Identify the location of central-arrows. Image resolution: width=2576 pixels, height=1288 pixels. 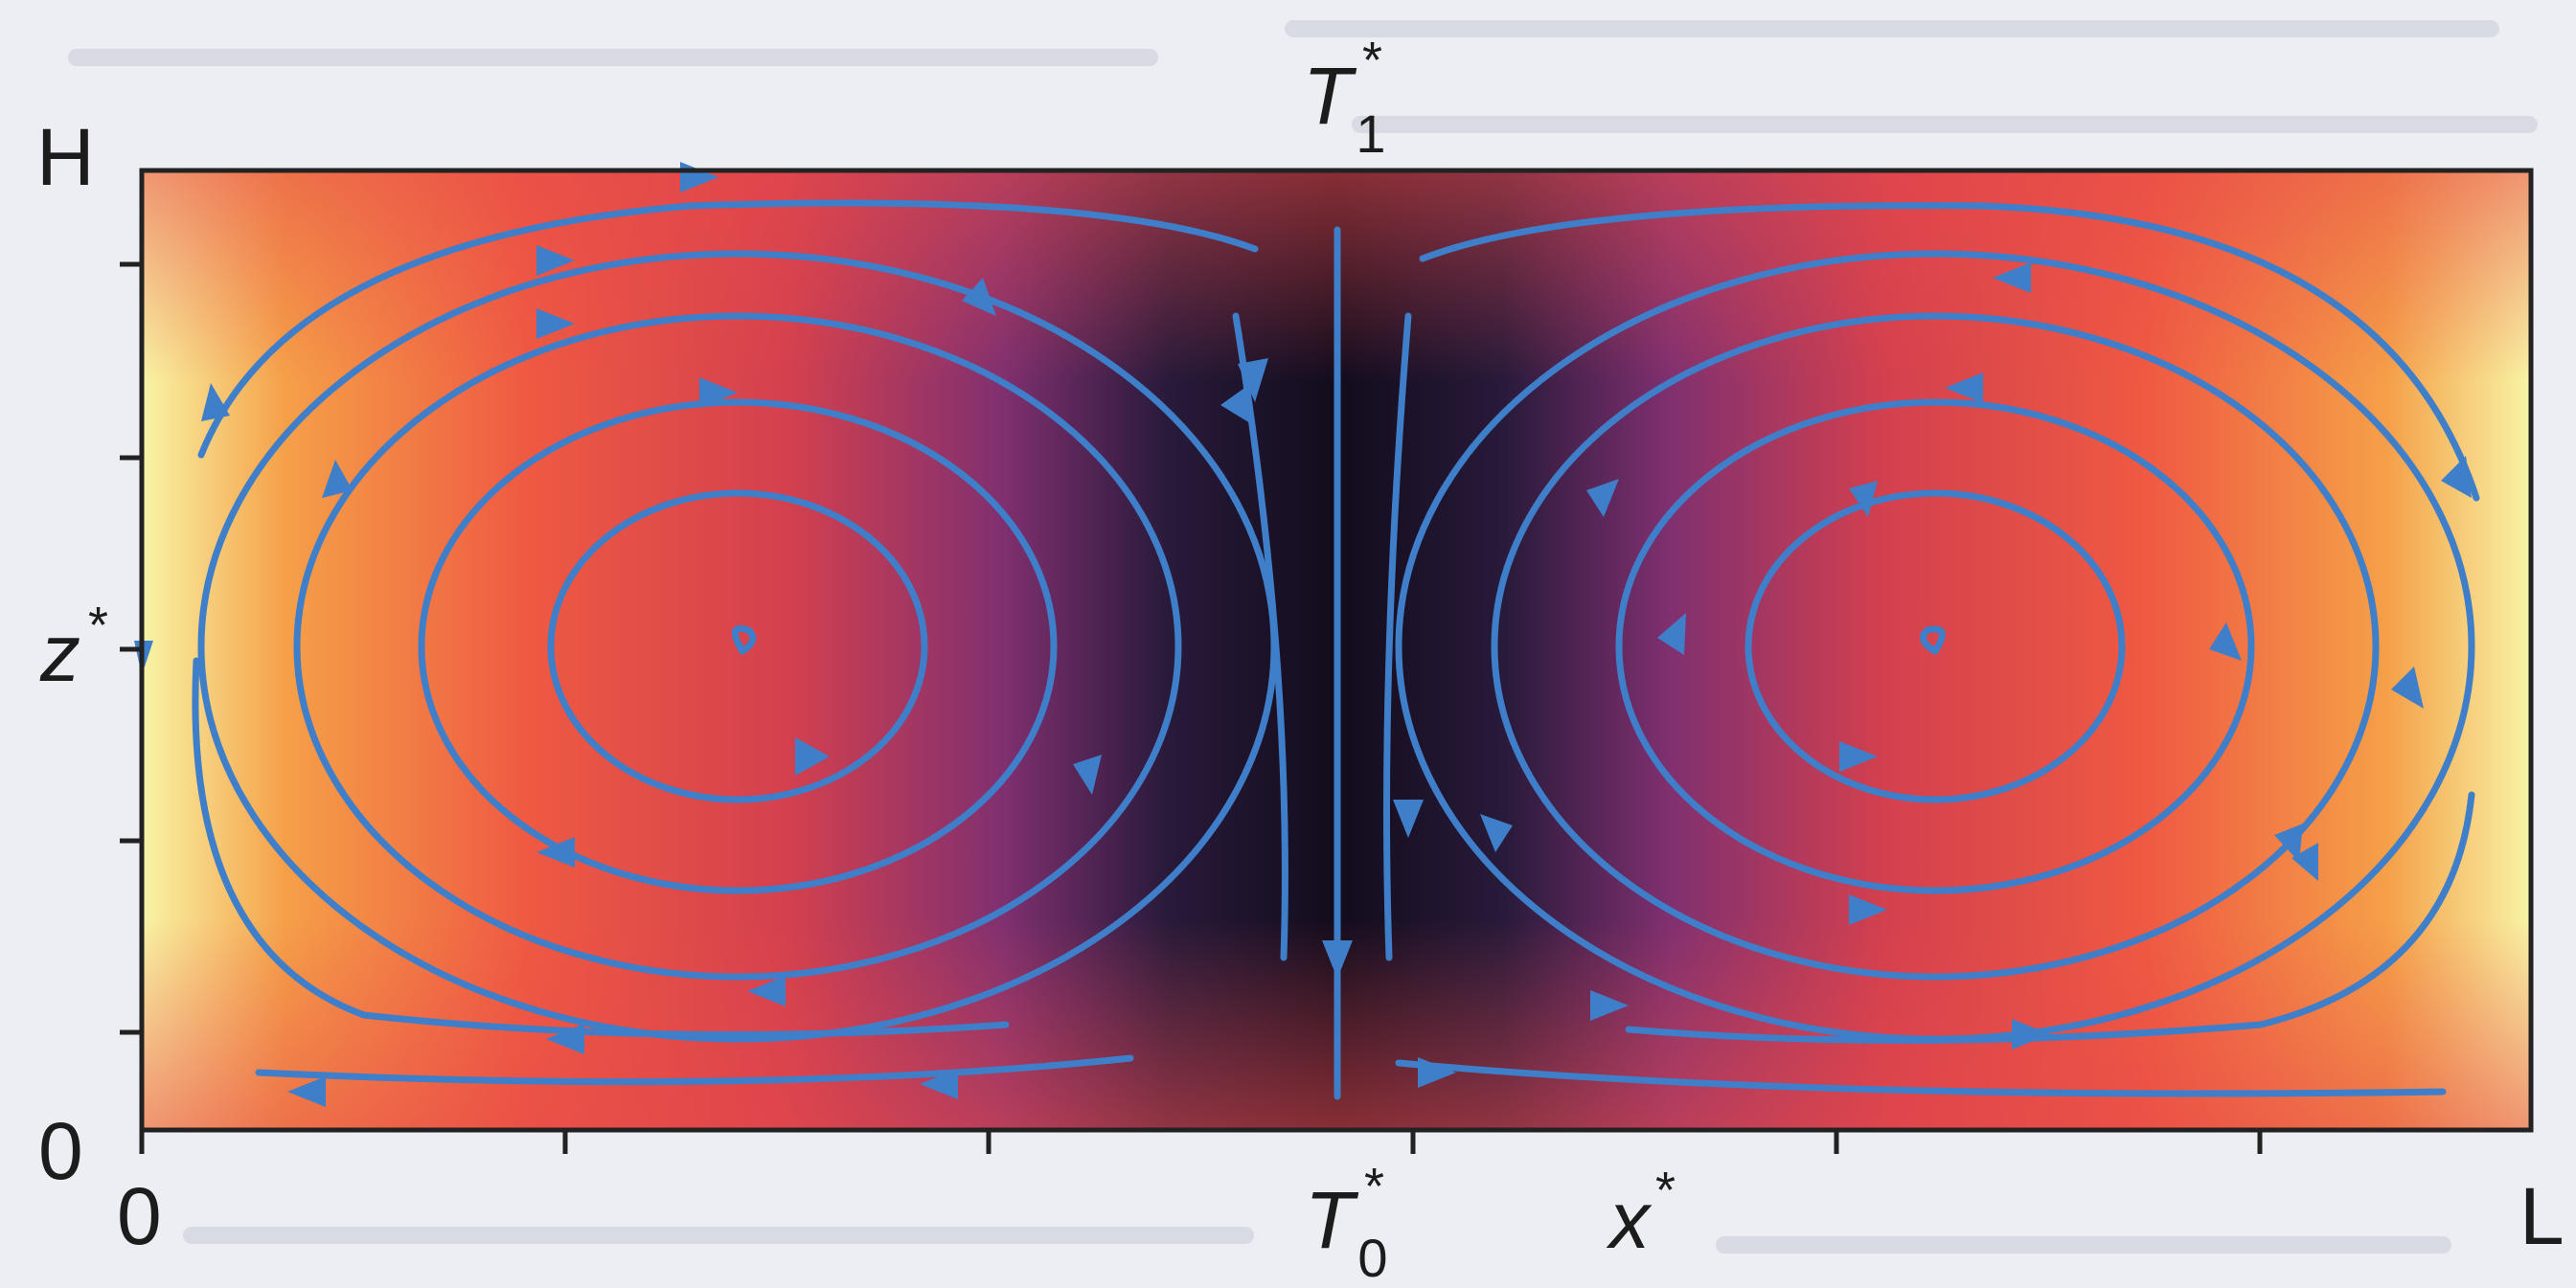
(1331, 668).